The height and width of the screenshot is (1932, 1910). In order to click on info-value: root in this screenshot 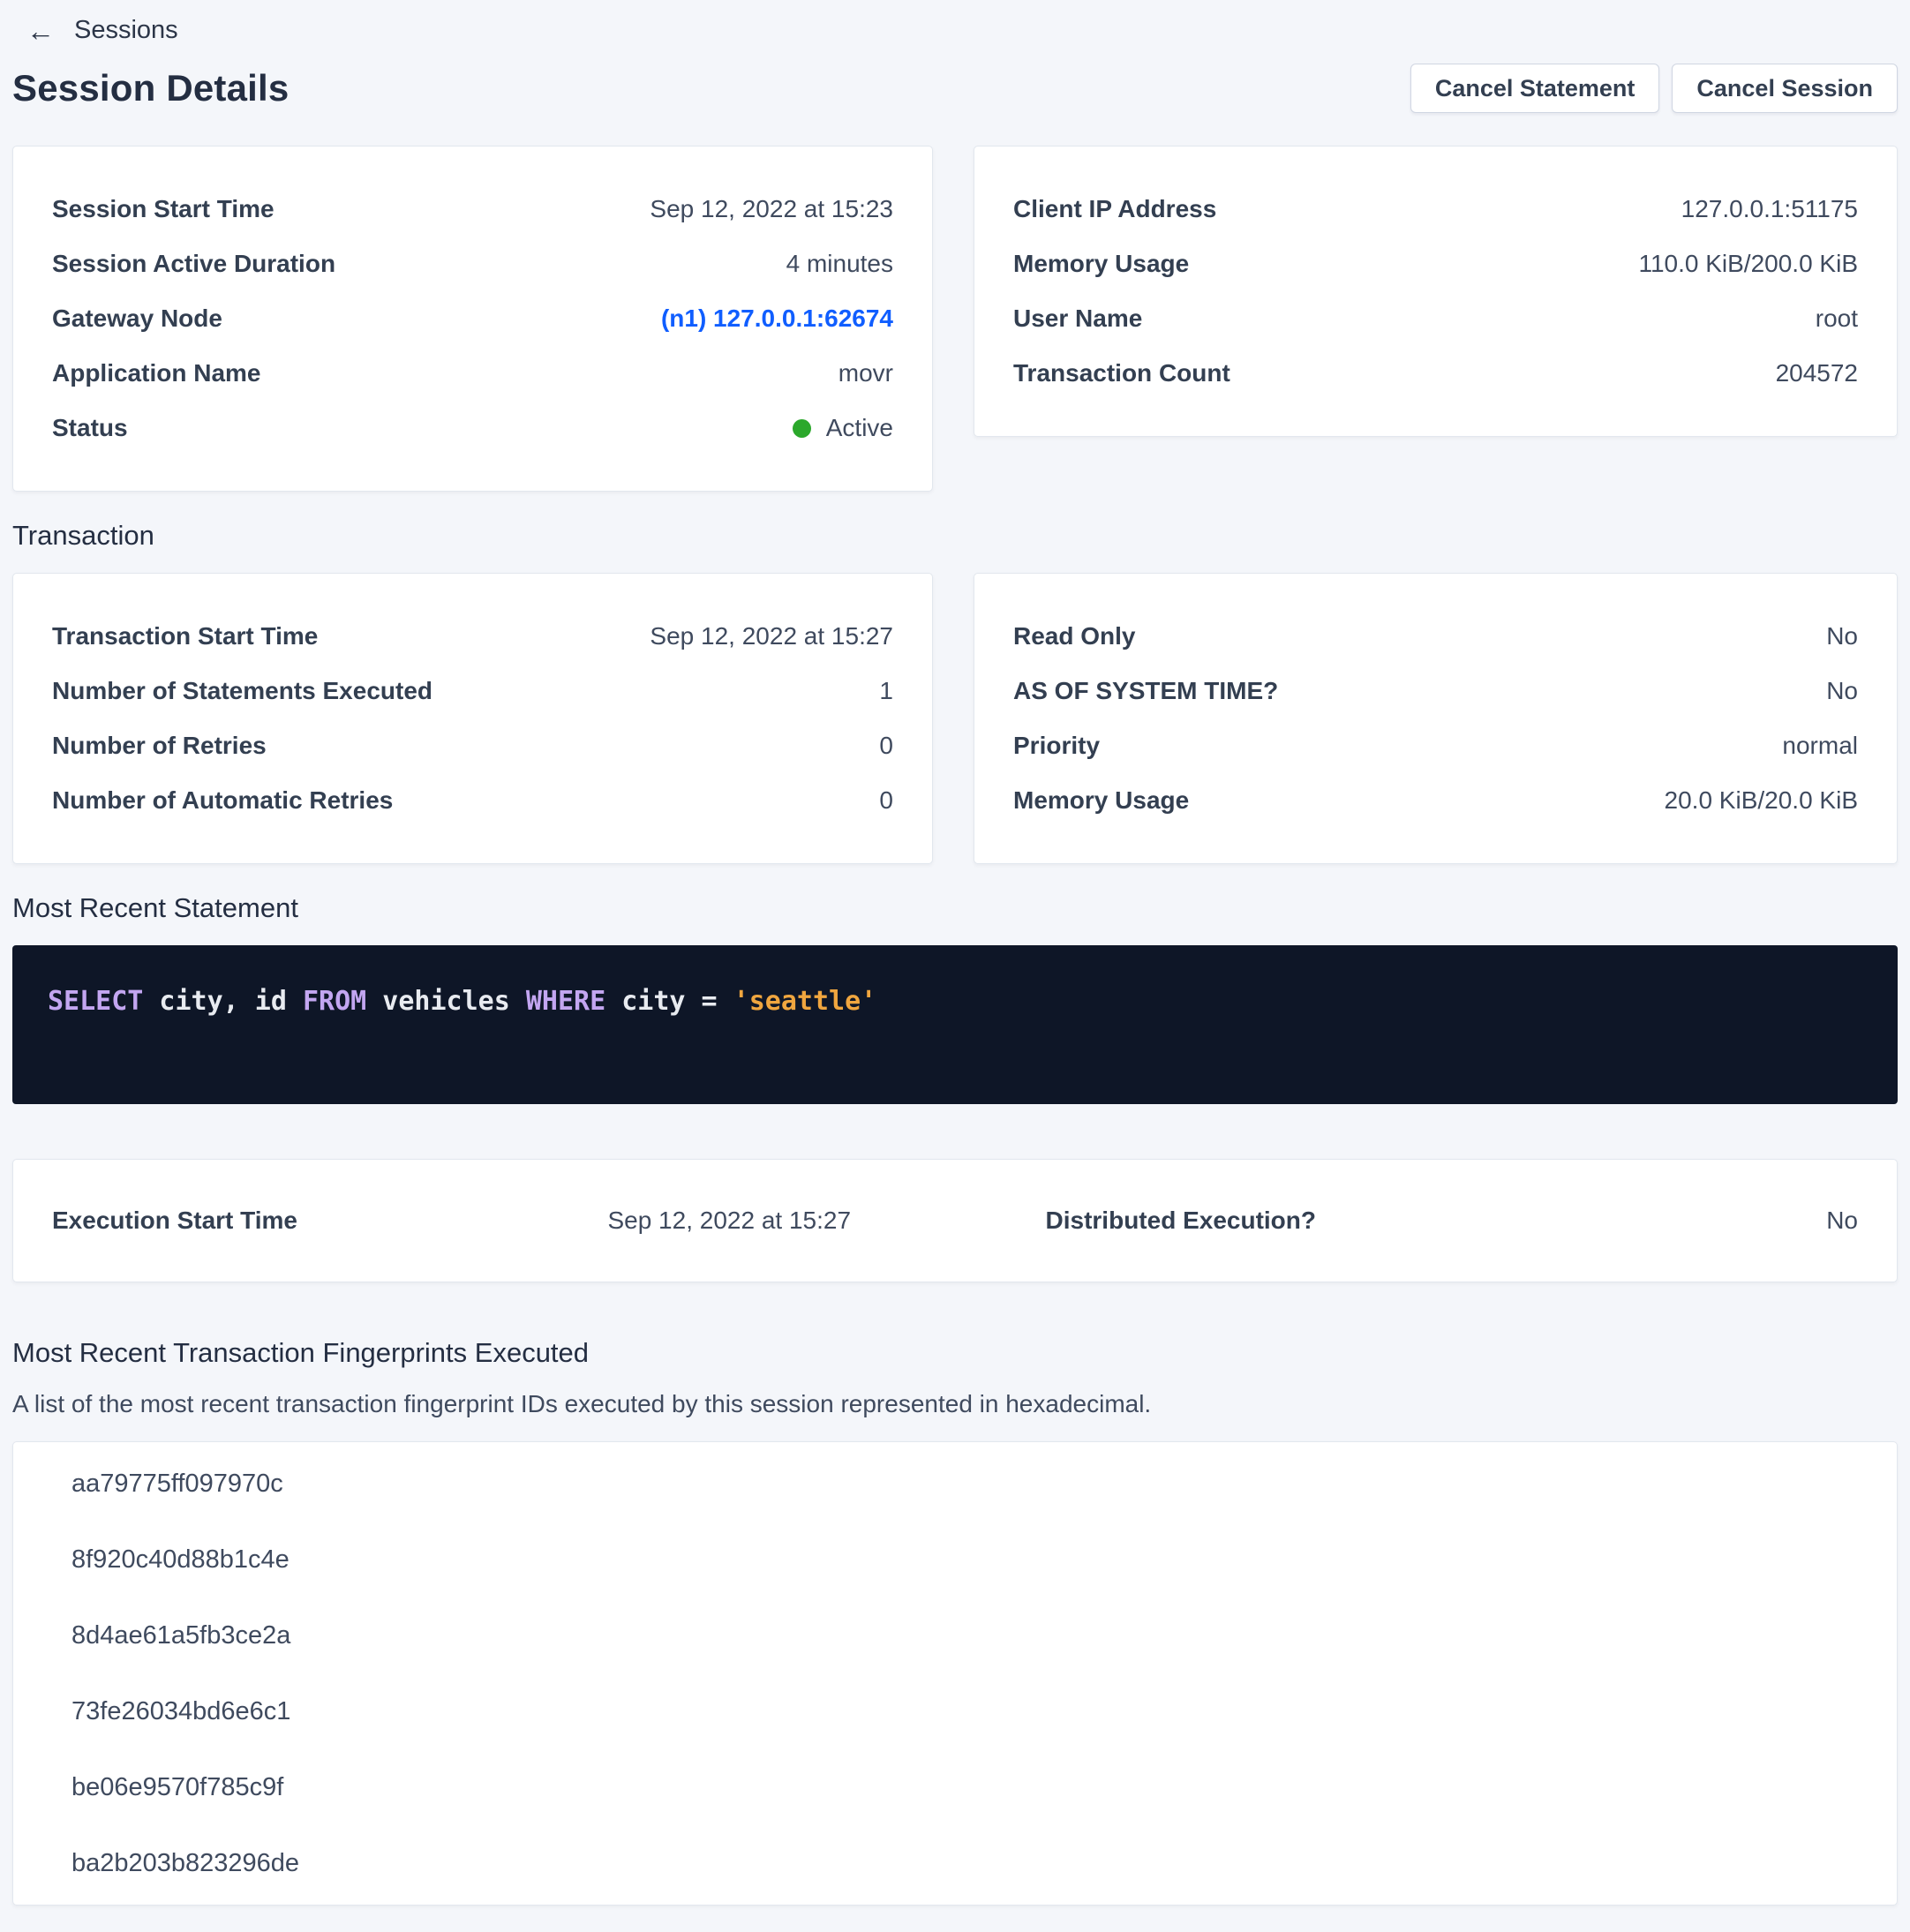, I will do `click(1837, 318)`.